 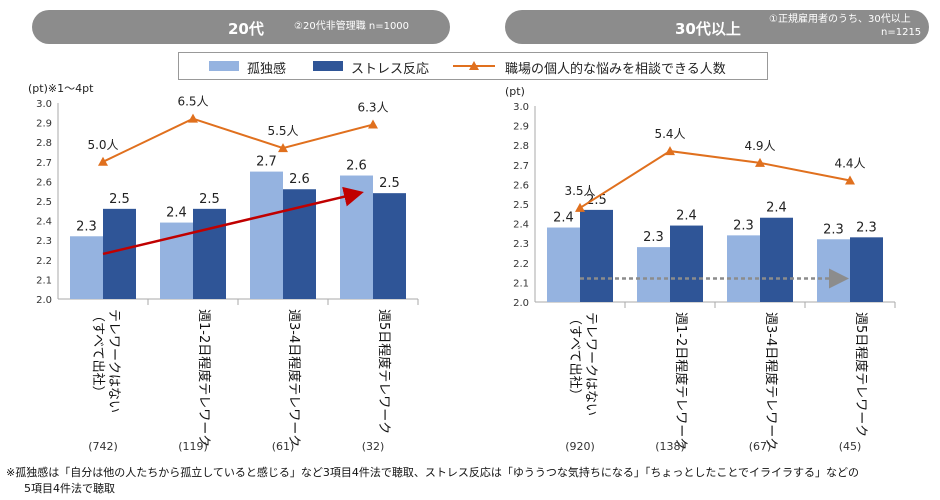 What do you see at coordinates (44, 163) in the screenshot?
I see `left-chart-y-tick: 2.7` at bounding box center [44, 163].